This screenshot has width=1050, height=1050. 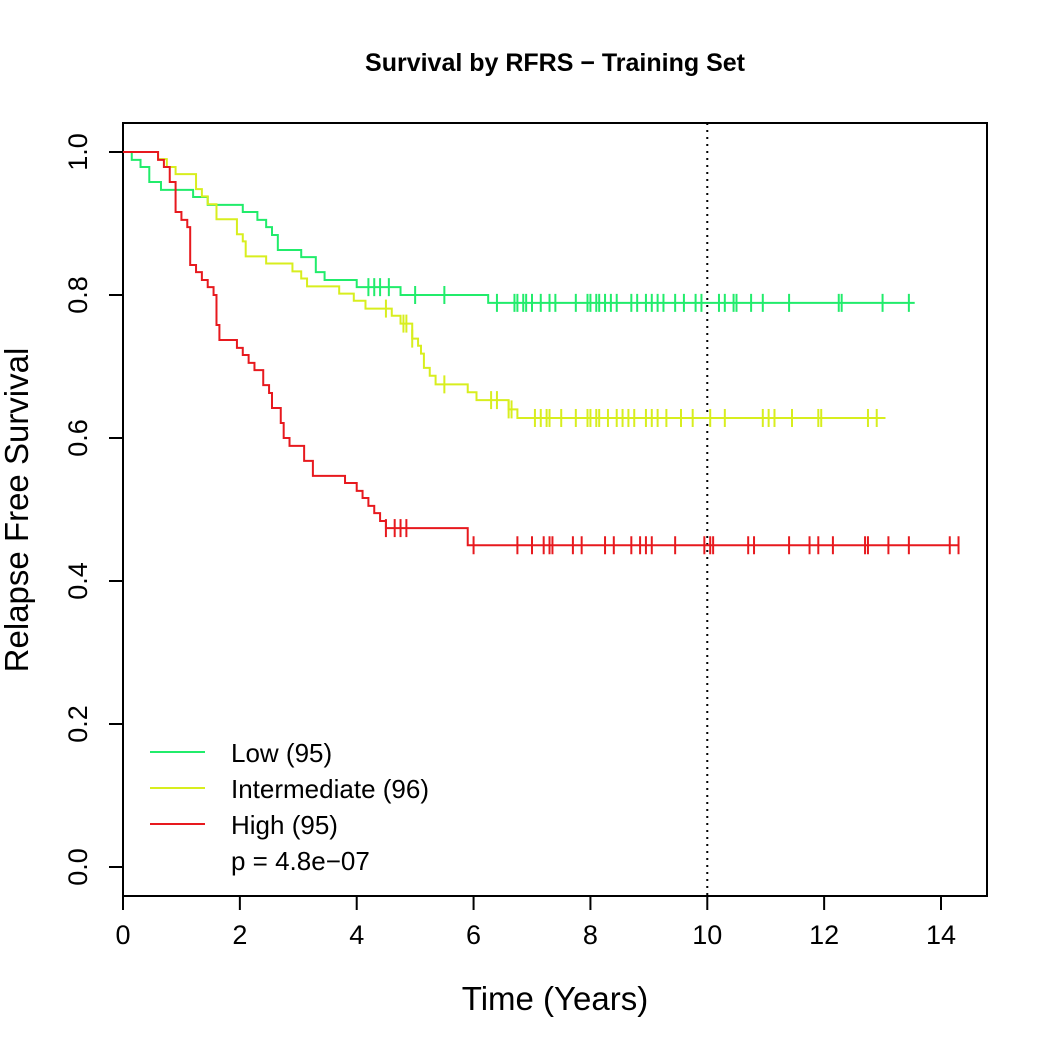 I want to click on x-tick-label: 6, so click(x=473, y=935).